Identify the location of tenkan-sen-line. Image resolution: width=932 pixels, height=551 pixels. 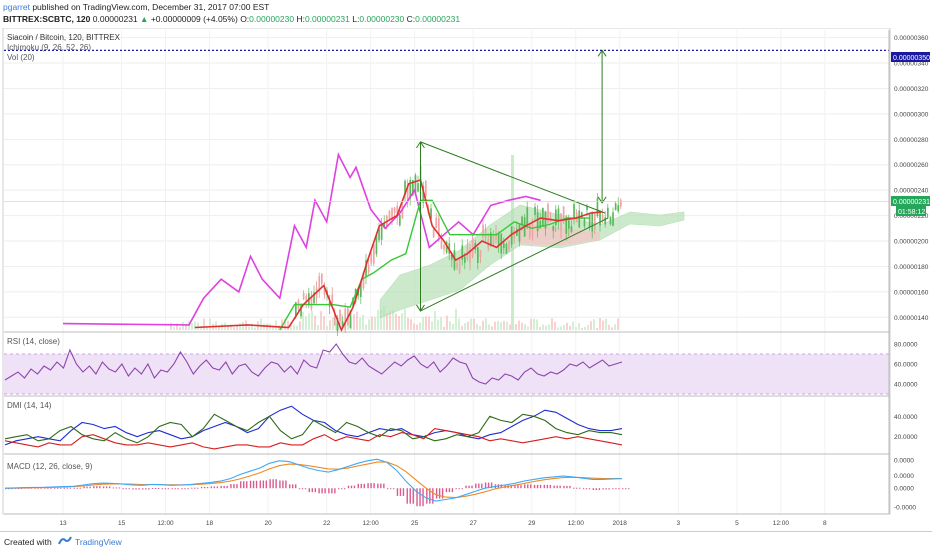
(398, 255).